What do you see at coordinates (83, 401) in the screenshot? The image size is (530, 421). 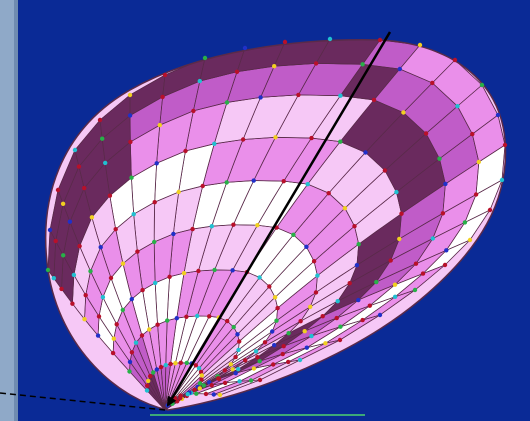 I see `reference-dashed-line` at bounding box center [83, 401].